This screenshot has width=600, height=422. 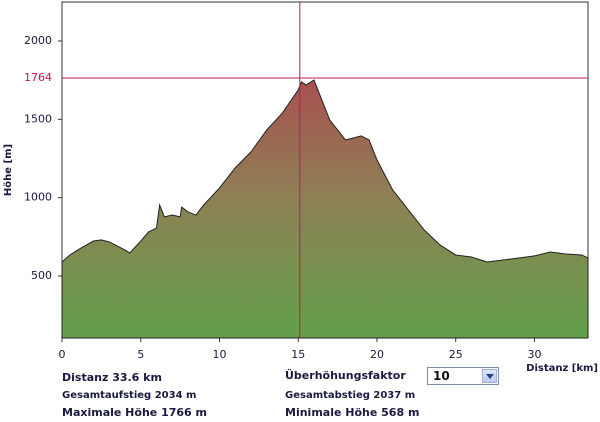 I want to click on info-distance: Distanz 33.6 km, so click(x=112, y=377).